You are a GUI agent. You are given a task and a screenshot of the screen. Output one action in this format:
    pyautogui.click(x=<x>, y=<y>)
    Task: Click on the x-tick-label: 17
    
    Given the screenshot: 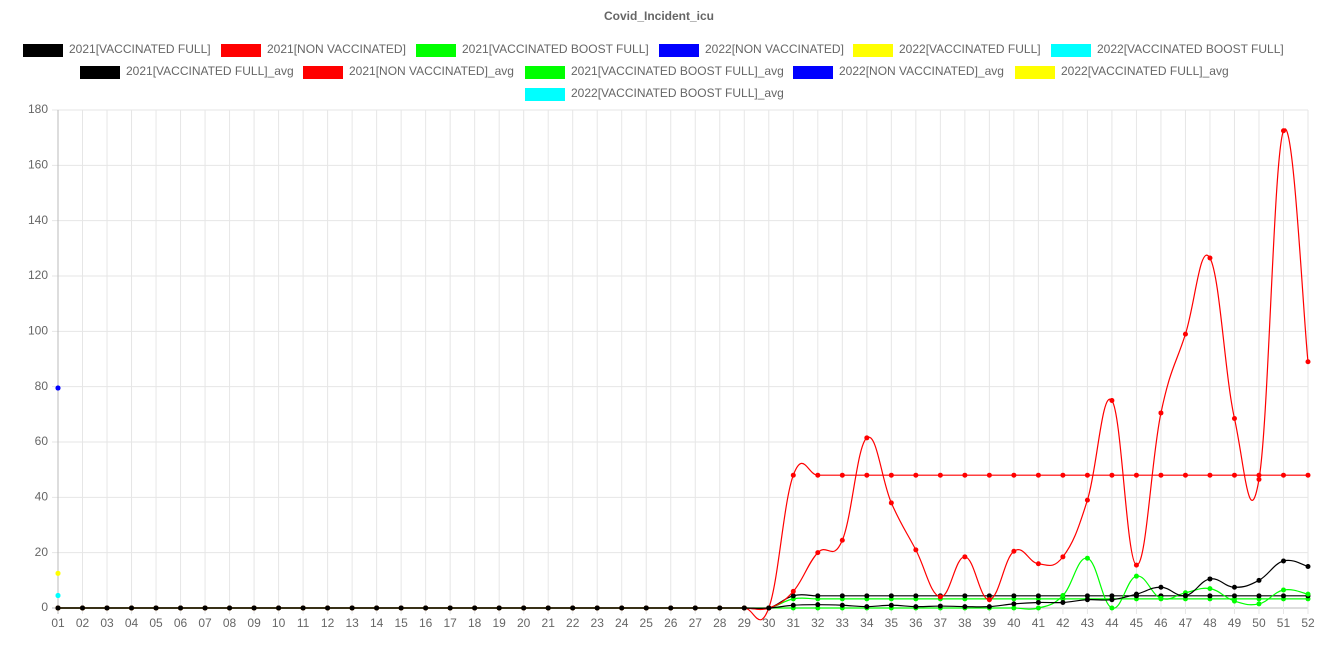 What is the action you would take?
    pyautogui.click(x=450, y=623)
    